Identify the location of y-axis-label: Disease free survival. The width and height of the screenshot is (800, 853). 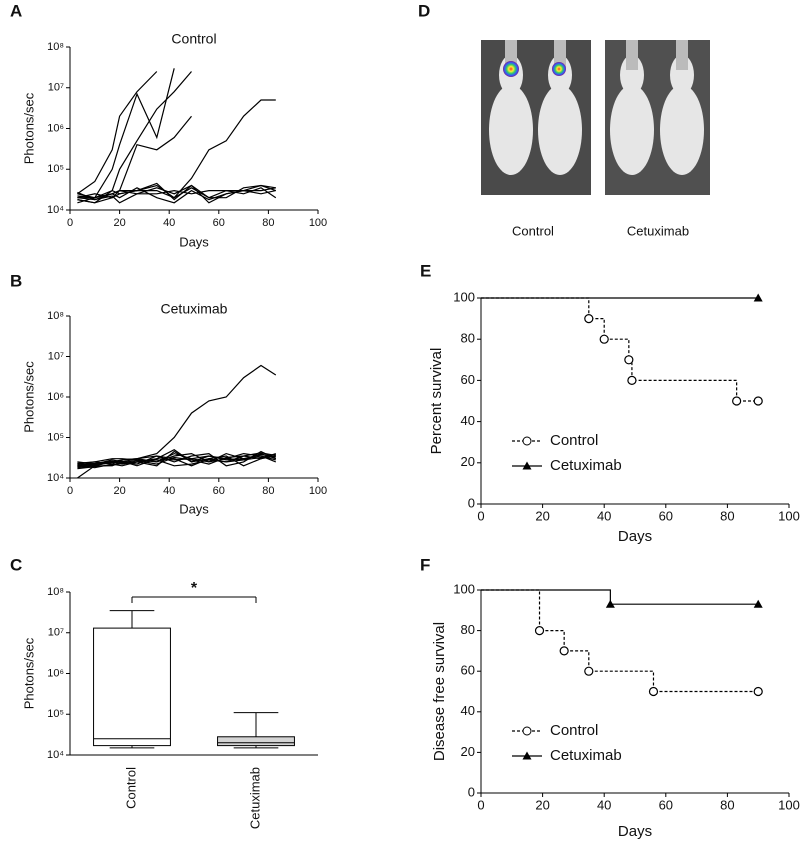
(439, 691).